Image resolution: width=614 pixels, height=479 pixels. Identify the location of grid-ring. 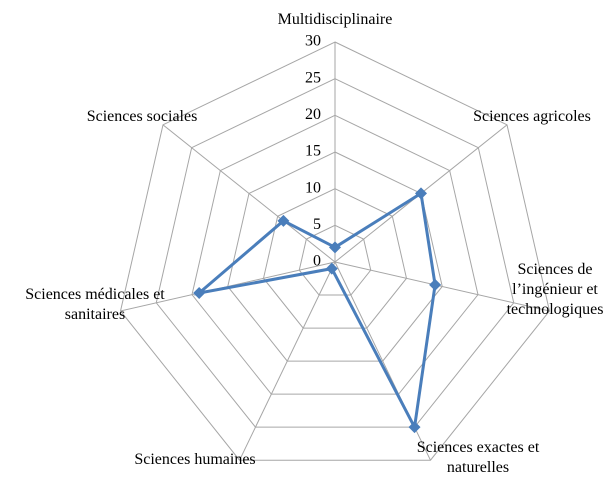
(335, 260).